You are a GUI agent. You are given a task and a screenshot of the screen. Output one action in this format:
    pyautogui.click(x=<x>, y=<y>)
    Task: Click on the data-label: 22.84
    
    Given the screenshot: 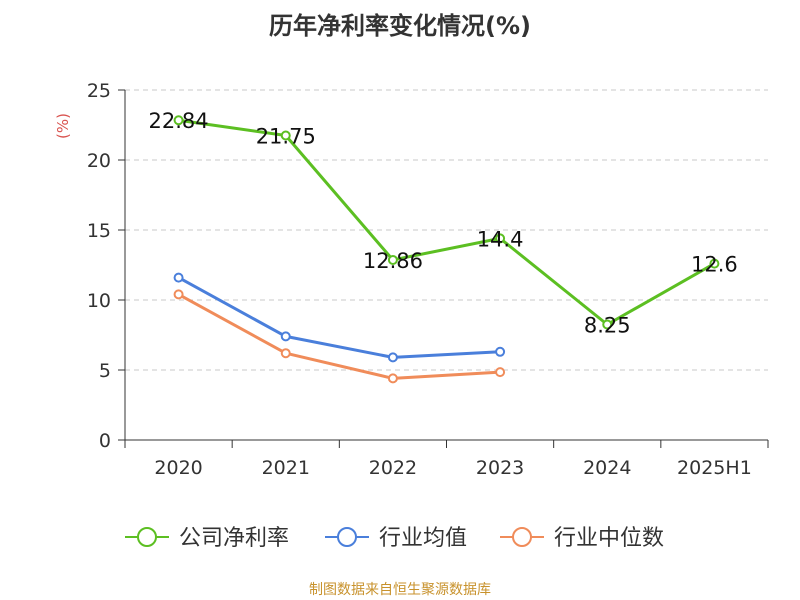 What is the action you would take?
    pyautogui.click(x=179, y=121)
    